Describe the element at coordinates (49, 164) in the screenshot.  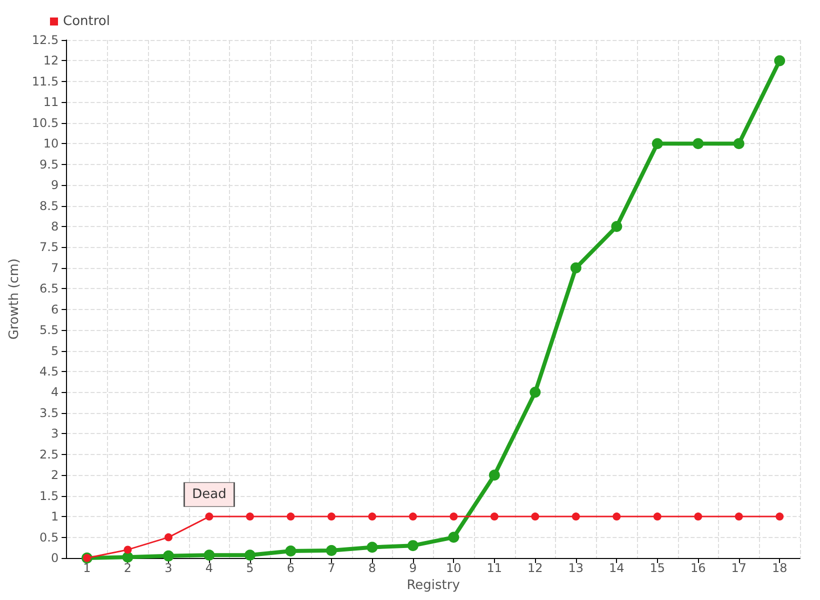
I see `y-tick-label: 9.5` at that location.